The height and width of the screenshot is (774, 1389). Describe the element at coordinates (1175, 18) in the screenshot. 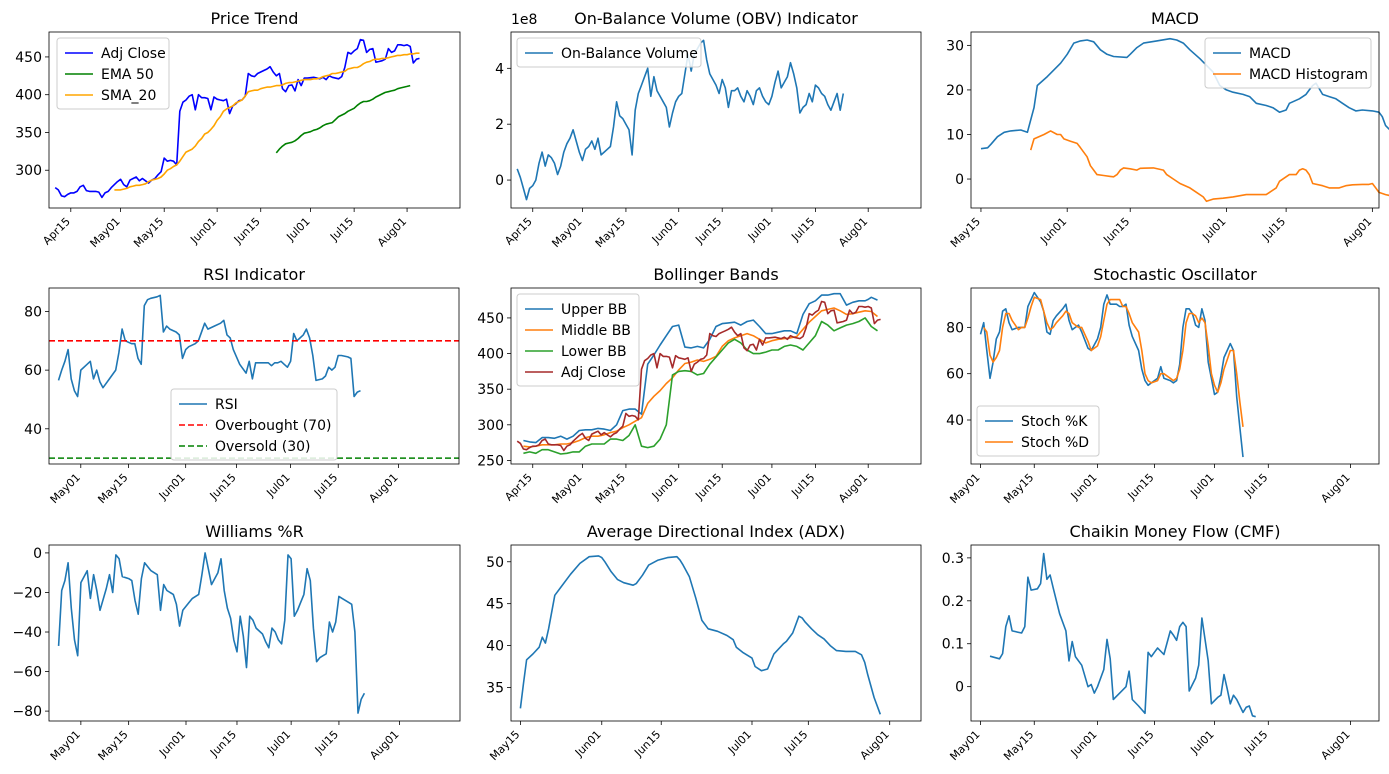

I see `chart-title: MACD` at that location.